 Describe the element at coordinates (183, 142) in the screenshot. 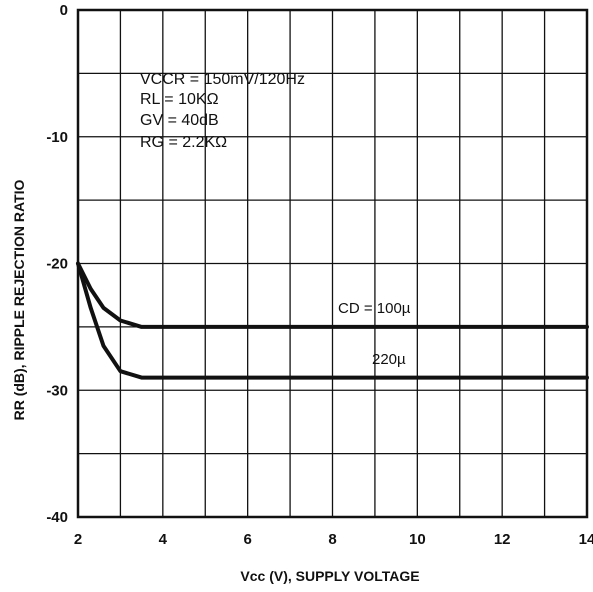

I see `condition-rg: RG = 2.2KΩ` at that location.